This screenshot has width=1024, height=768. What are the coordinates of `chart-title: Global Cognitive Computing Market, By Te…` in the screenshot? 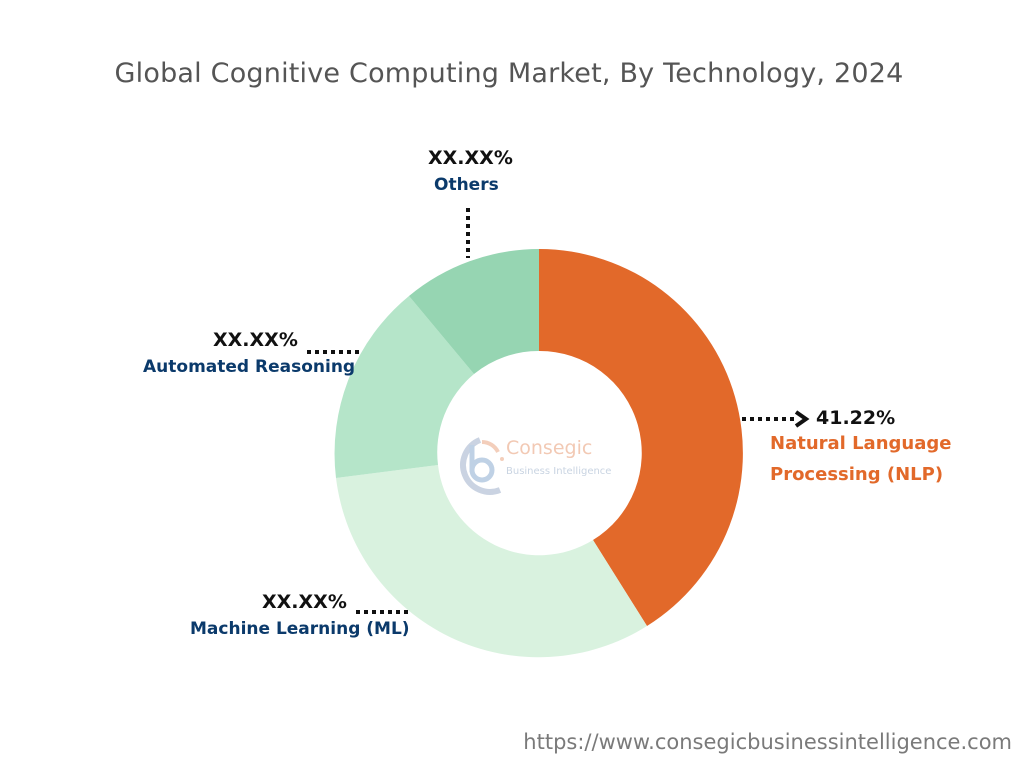 It's located at (509, 73).